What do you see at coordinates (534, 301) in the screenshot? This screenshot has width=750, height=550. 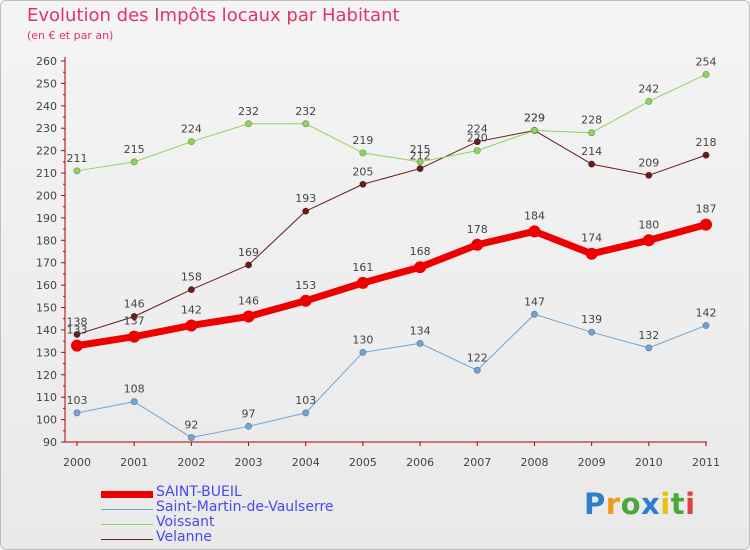 I see `data-label: 147` at bounding box center [534, 301].